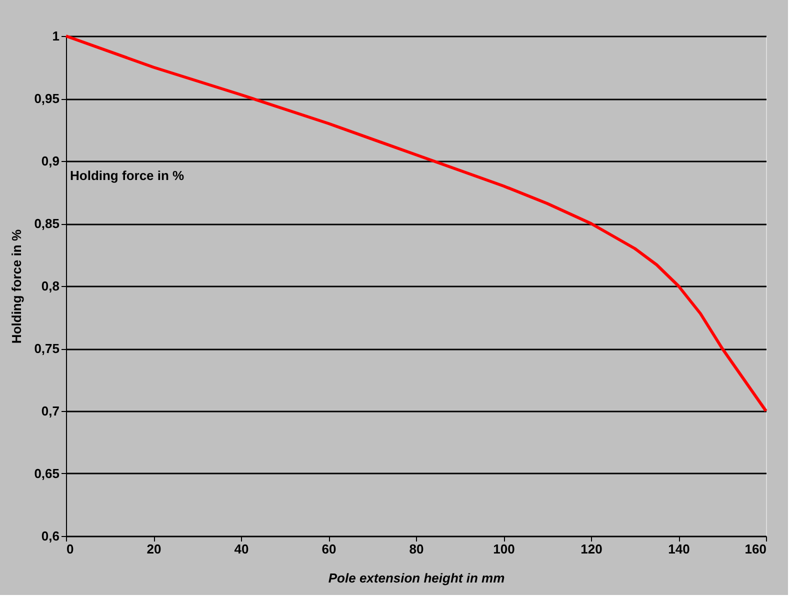  What do you see at coordinates (47, 223) in the screenshot?
I see `y-tick-label: 0,85` at bounding box center [47, 223].